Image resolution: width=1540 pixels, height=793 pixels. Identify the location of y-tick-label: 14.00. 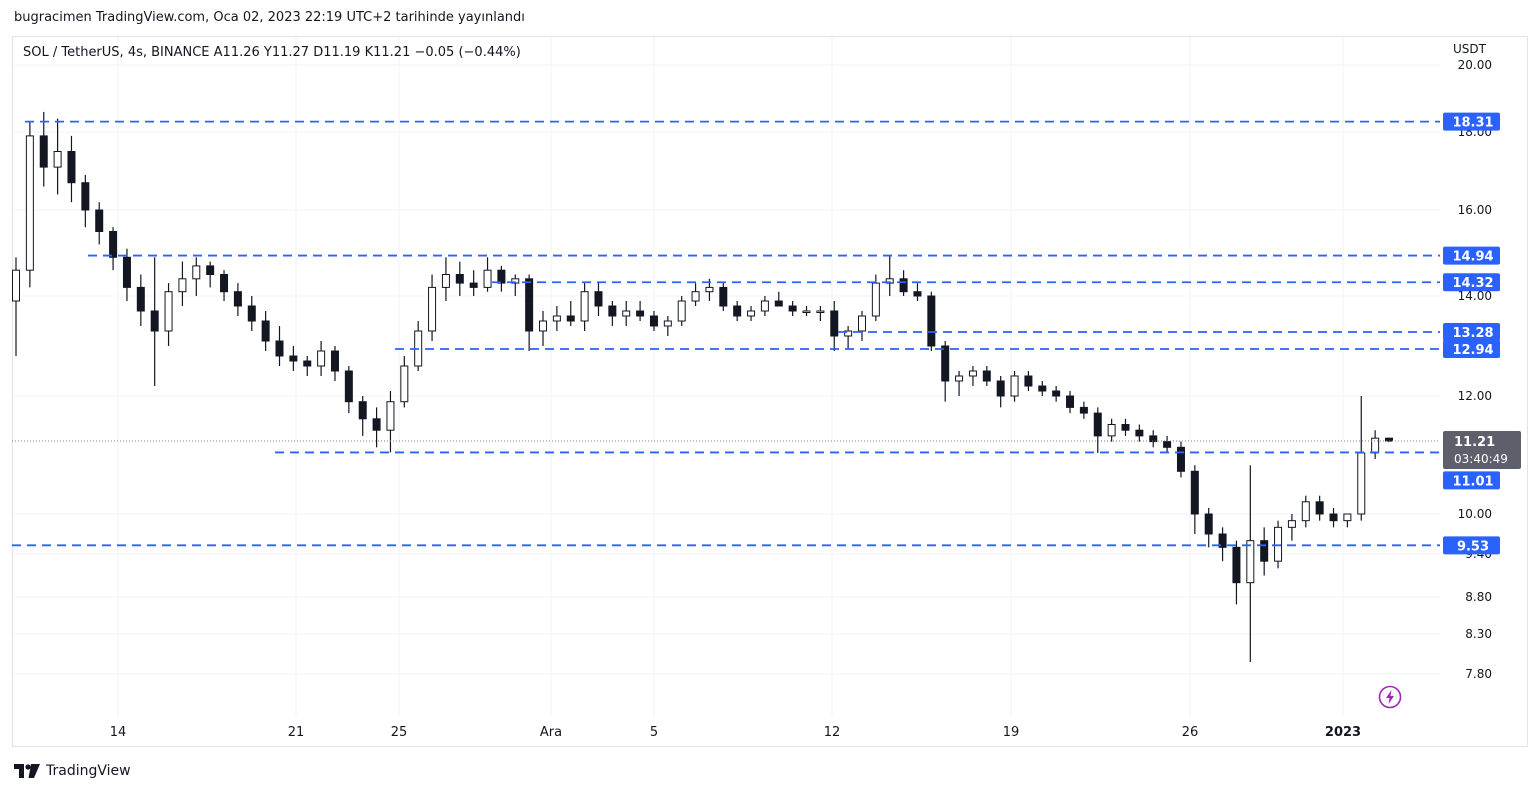
(1475, 296).